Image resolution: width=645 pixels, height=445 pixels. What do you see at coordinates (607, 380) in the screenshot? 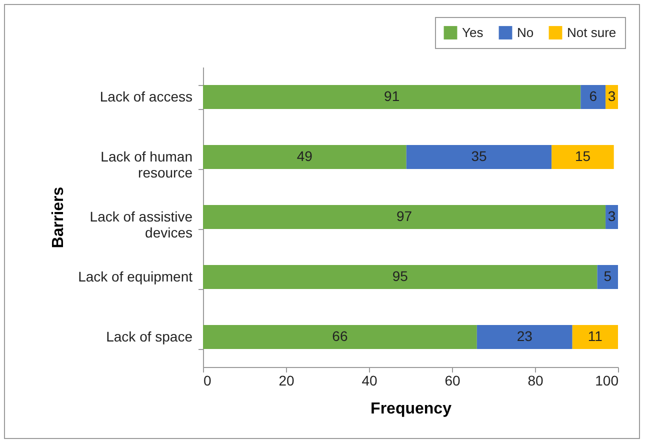
I see `x-tick-label: 100` at bounding box center [607, 380].